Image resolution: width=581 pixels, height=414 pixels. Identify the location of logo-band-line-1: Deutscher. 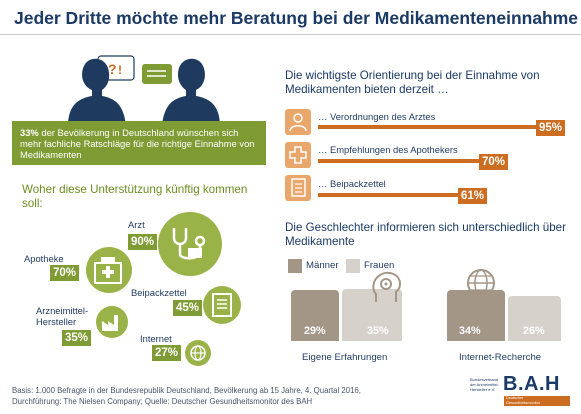
(515, 398).